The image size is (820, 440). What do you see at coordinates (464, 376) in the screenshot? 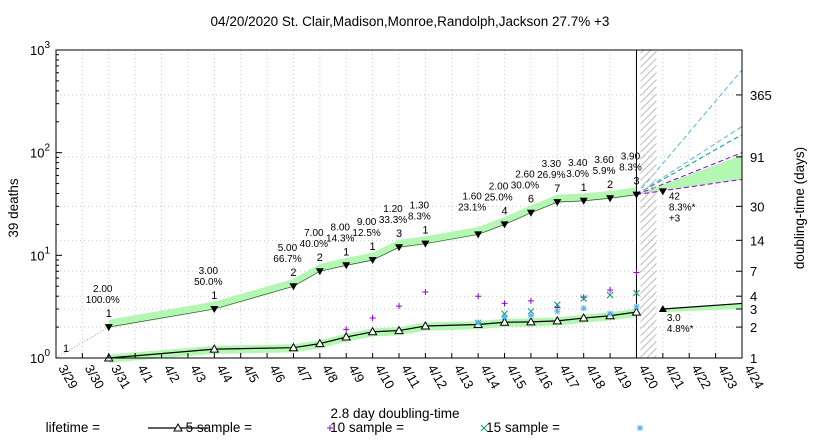
I see `x-tick-label: 4/13` at bounding box center [464, 376].